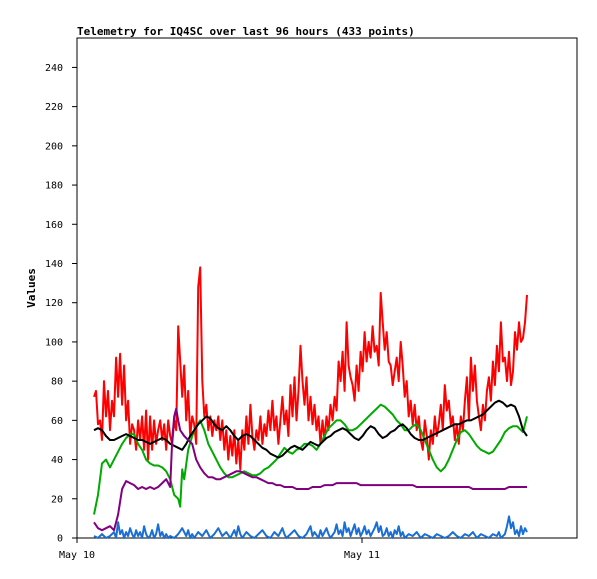 The height and width of the screenshot is (579, 597). Describe the element at coordinates (57, 382) in the screenshot. I see `y-tick-label: 80` at that location.